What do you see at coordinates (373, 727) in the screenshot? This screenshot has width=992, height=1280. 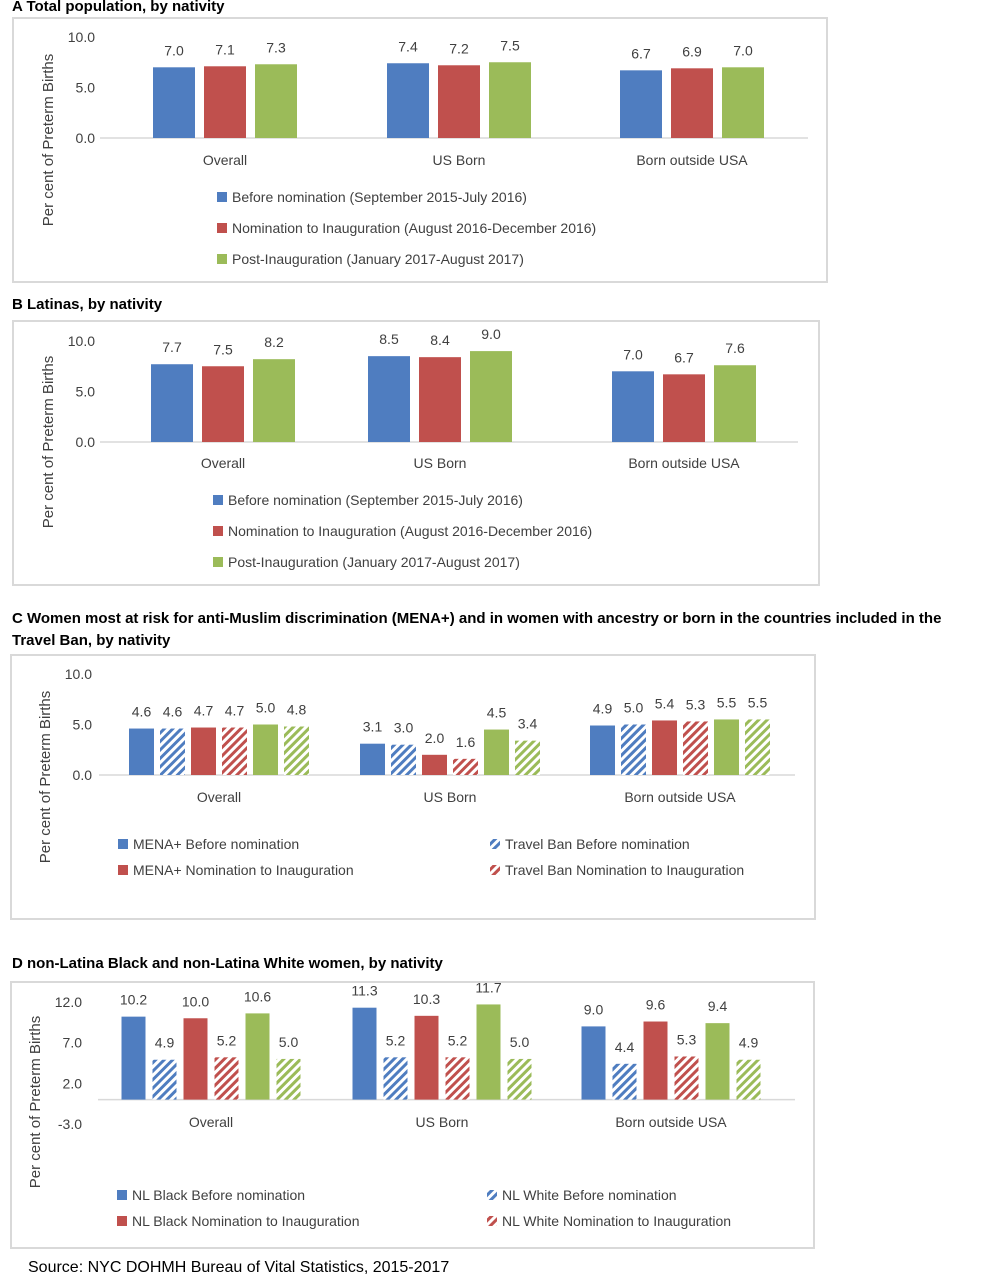 I see `data-label: 3.1` at bounding box center [373, 727].